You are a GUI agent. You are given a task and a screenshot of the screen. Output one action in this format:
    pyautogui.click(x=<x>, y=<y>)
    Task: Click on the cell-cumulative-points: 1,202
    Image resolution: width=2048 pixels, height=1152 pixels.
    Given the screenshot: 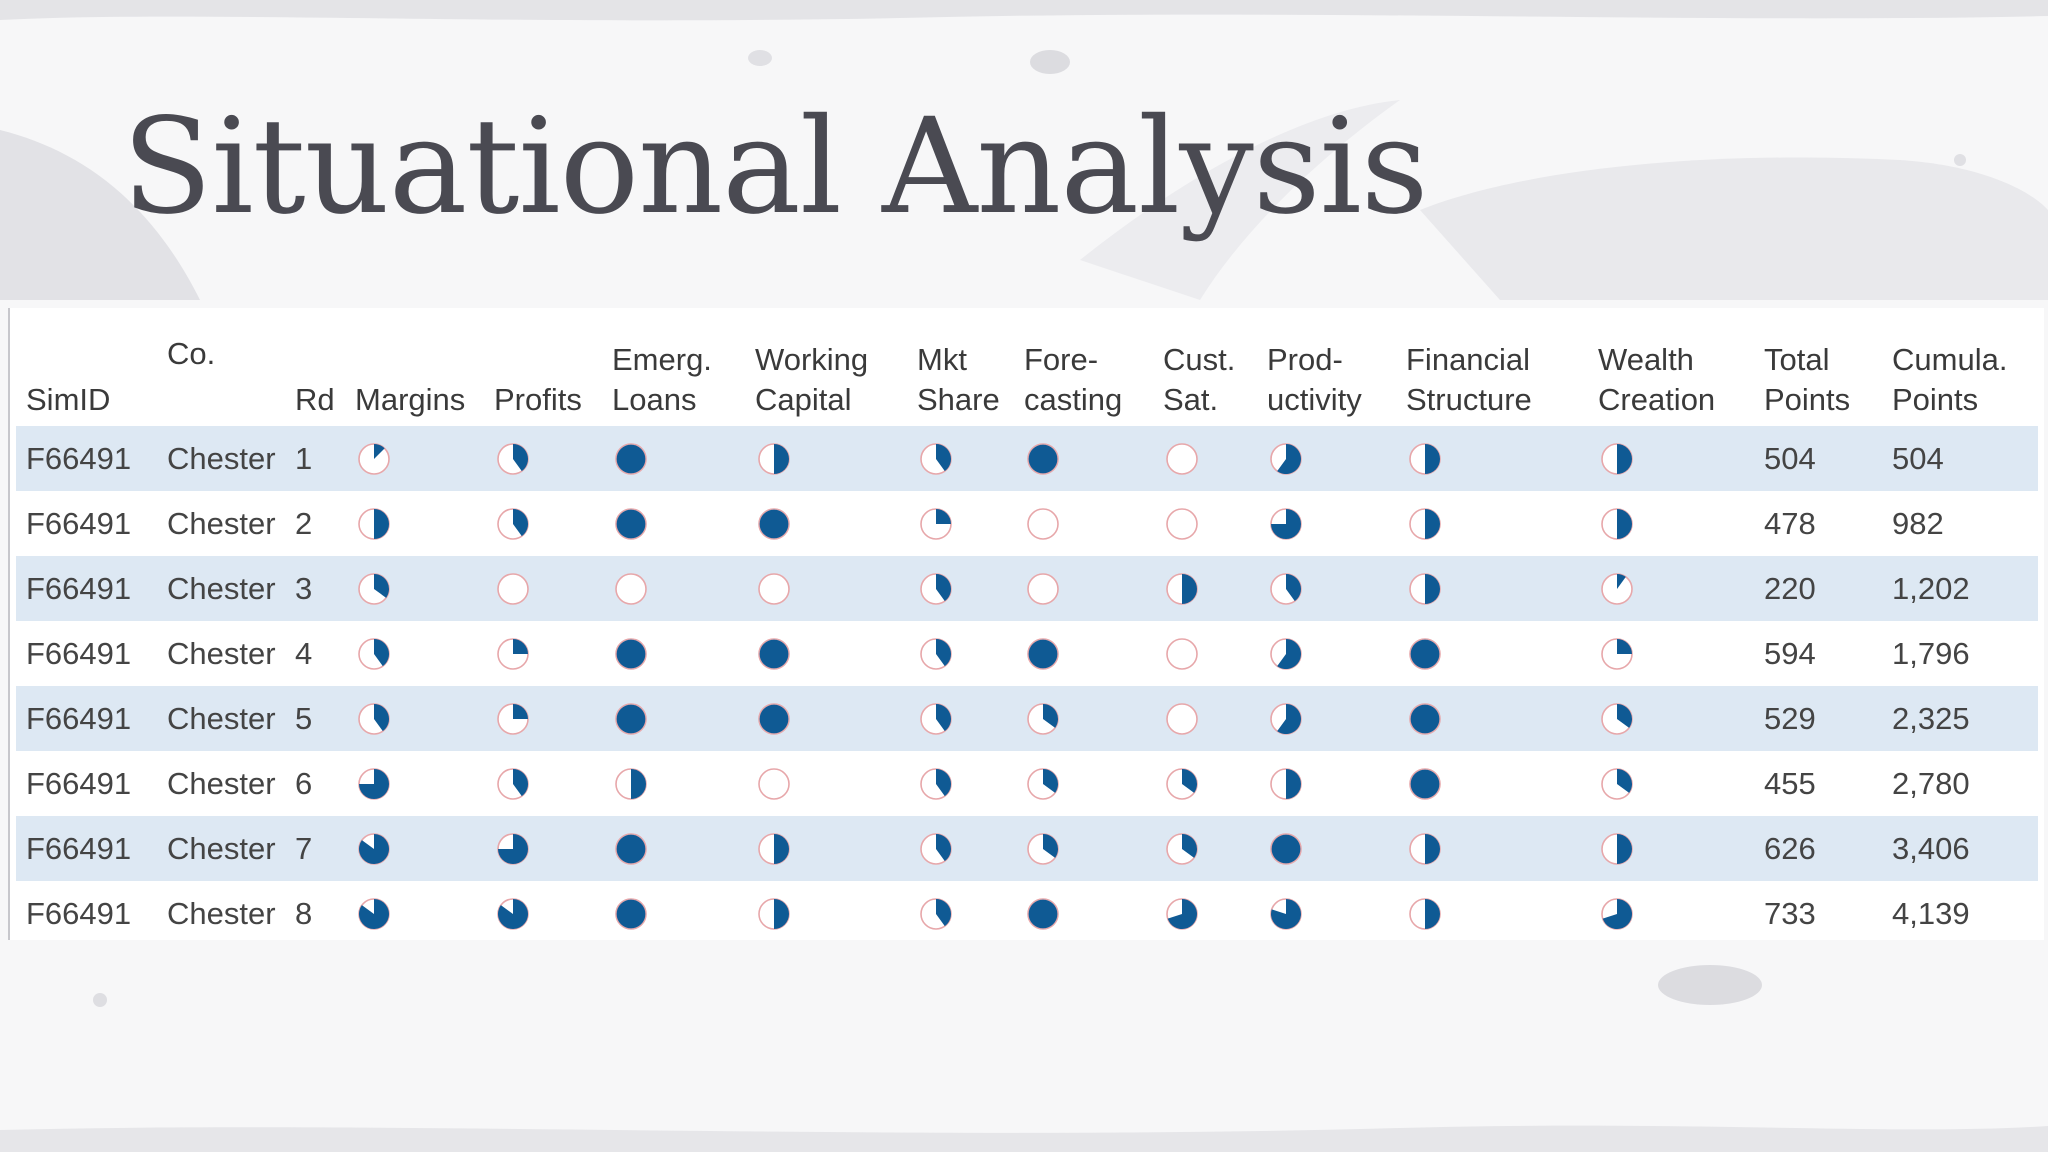 What is the action you would take?
    pyautogui.click(x=1960, y=588)
    